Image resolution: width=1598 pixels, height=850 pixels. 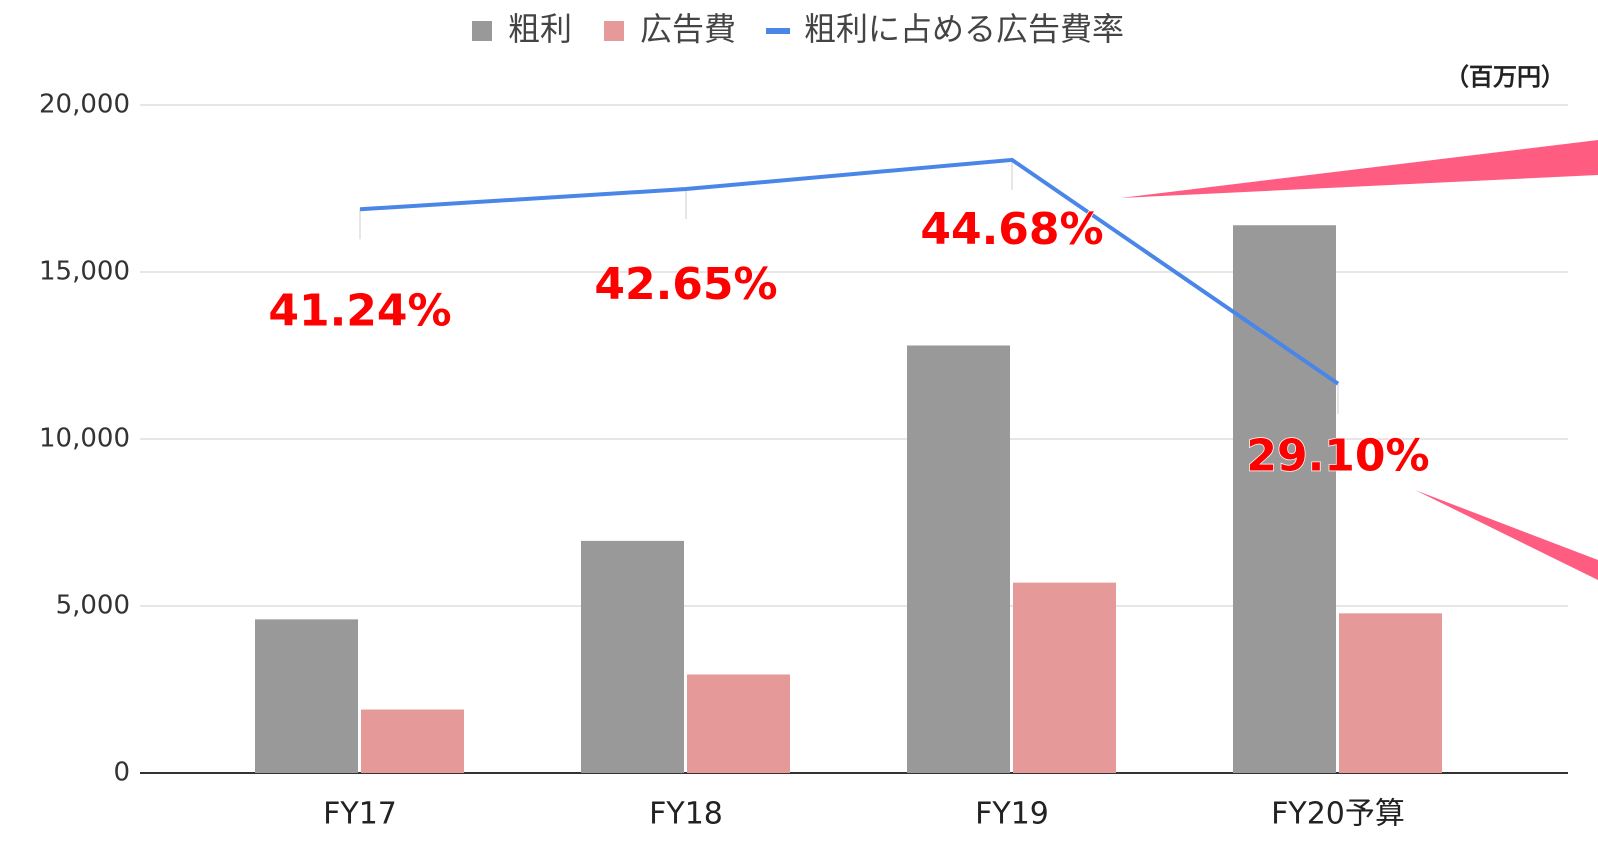 I want to click on legend: 粗利 広告費 粗利に占める広告費率, so click(x=798, y=29).